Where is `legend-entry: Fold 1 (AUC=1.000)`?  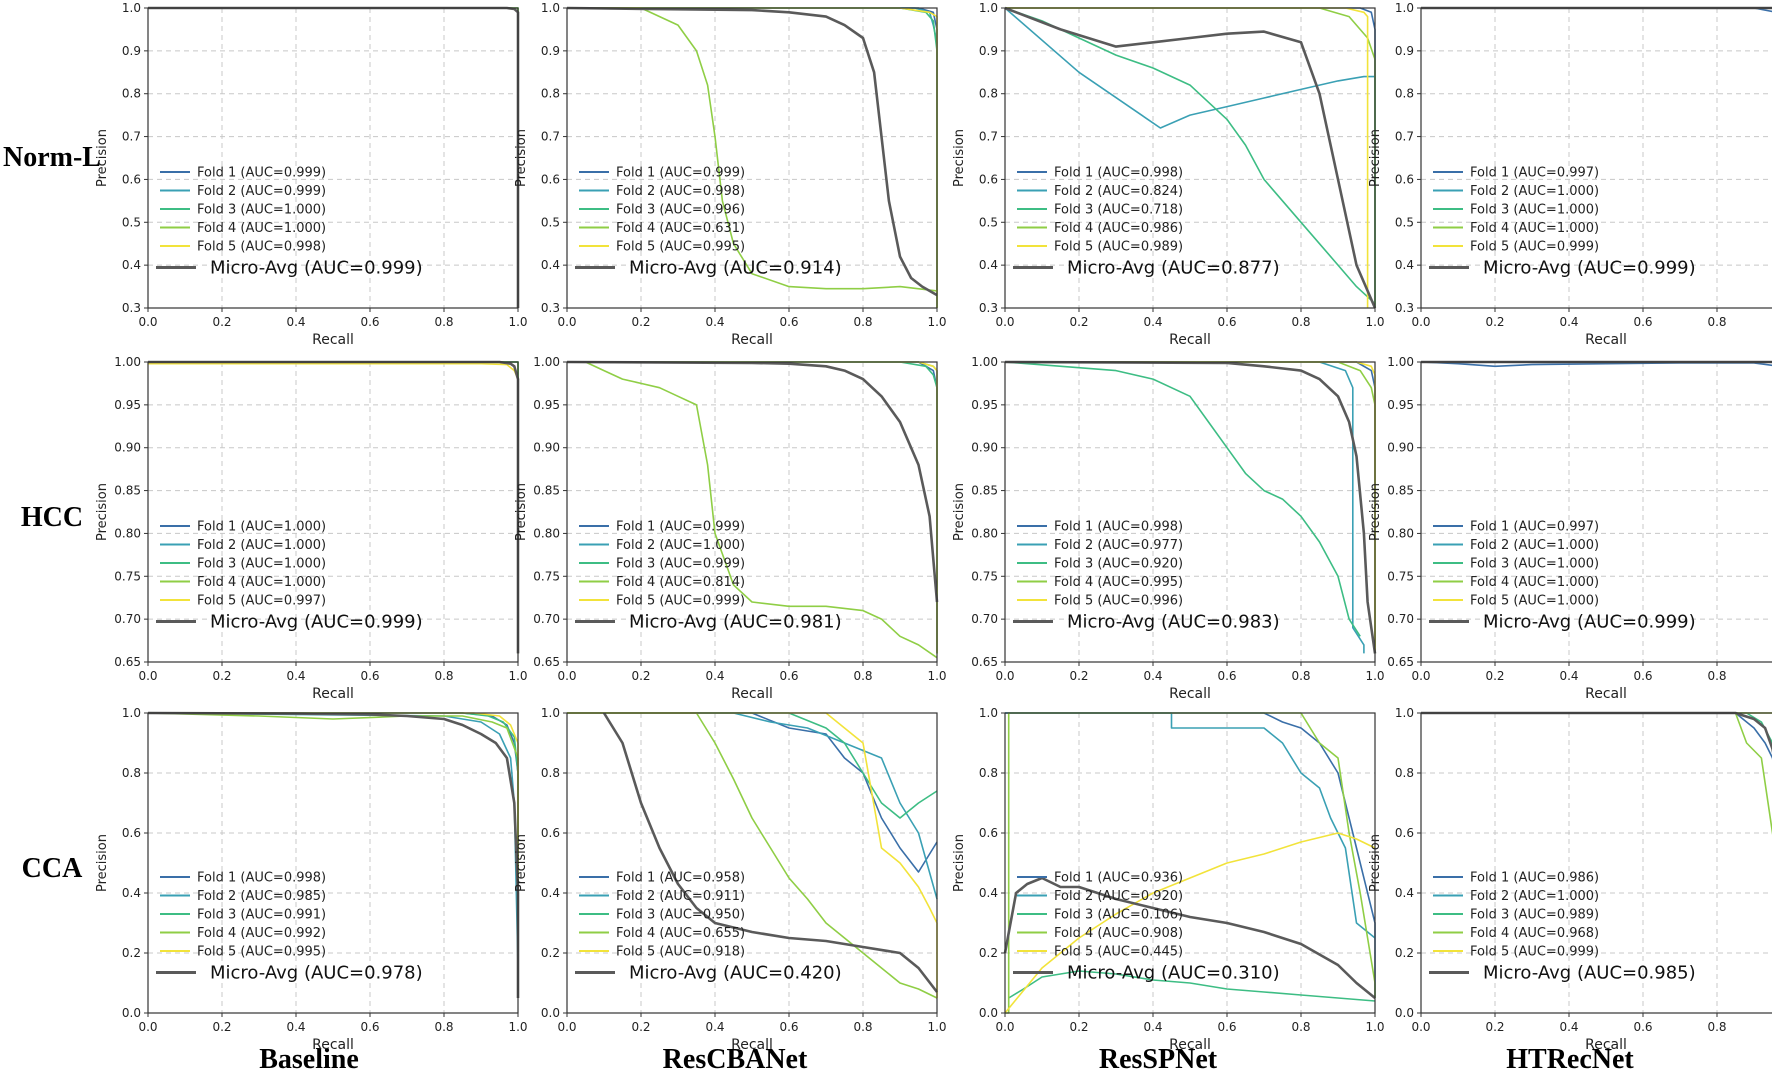 legend-entry: Fold 1 (AUC=1.000) is located at coordinates (261, 527).